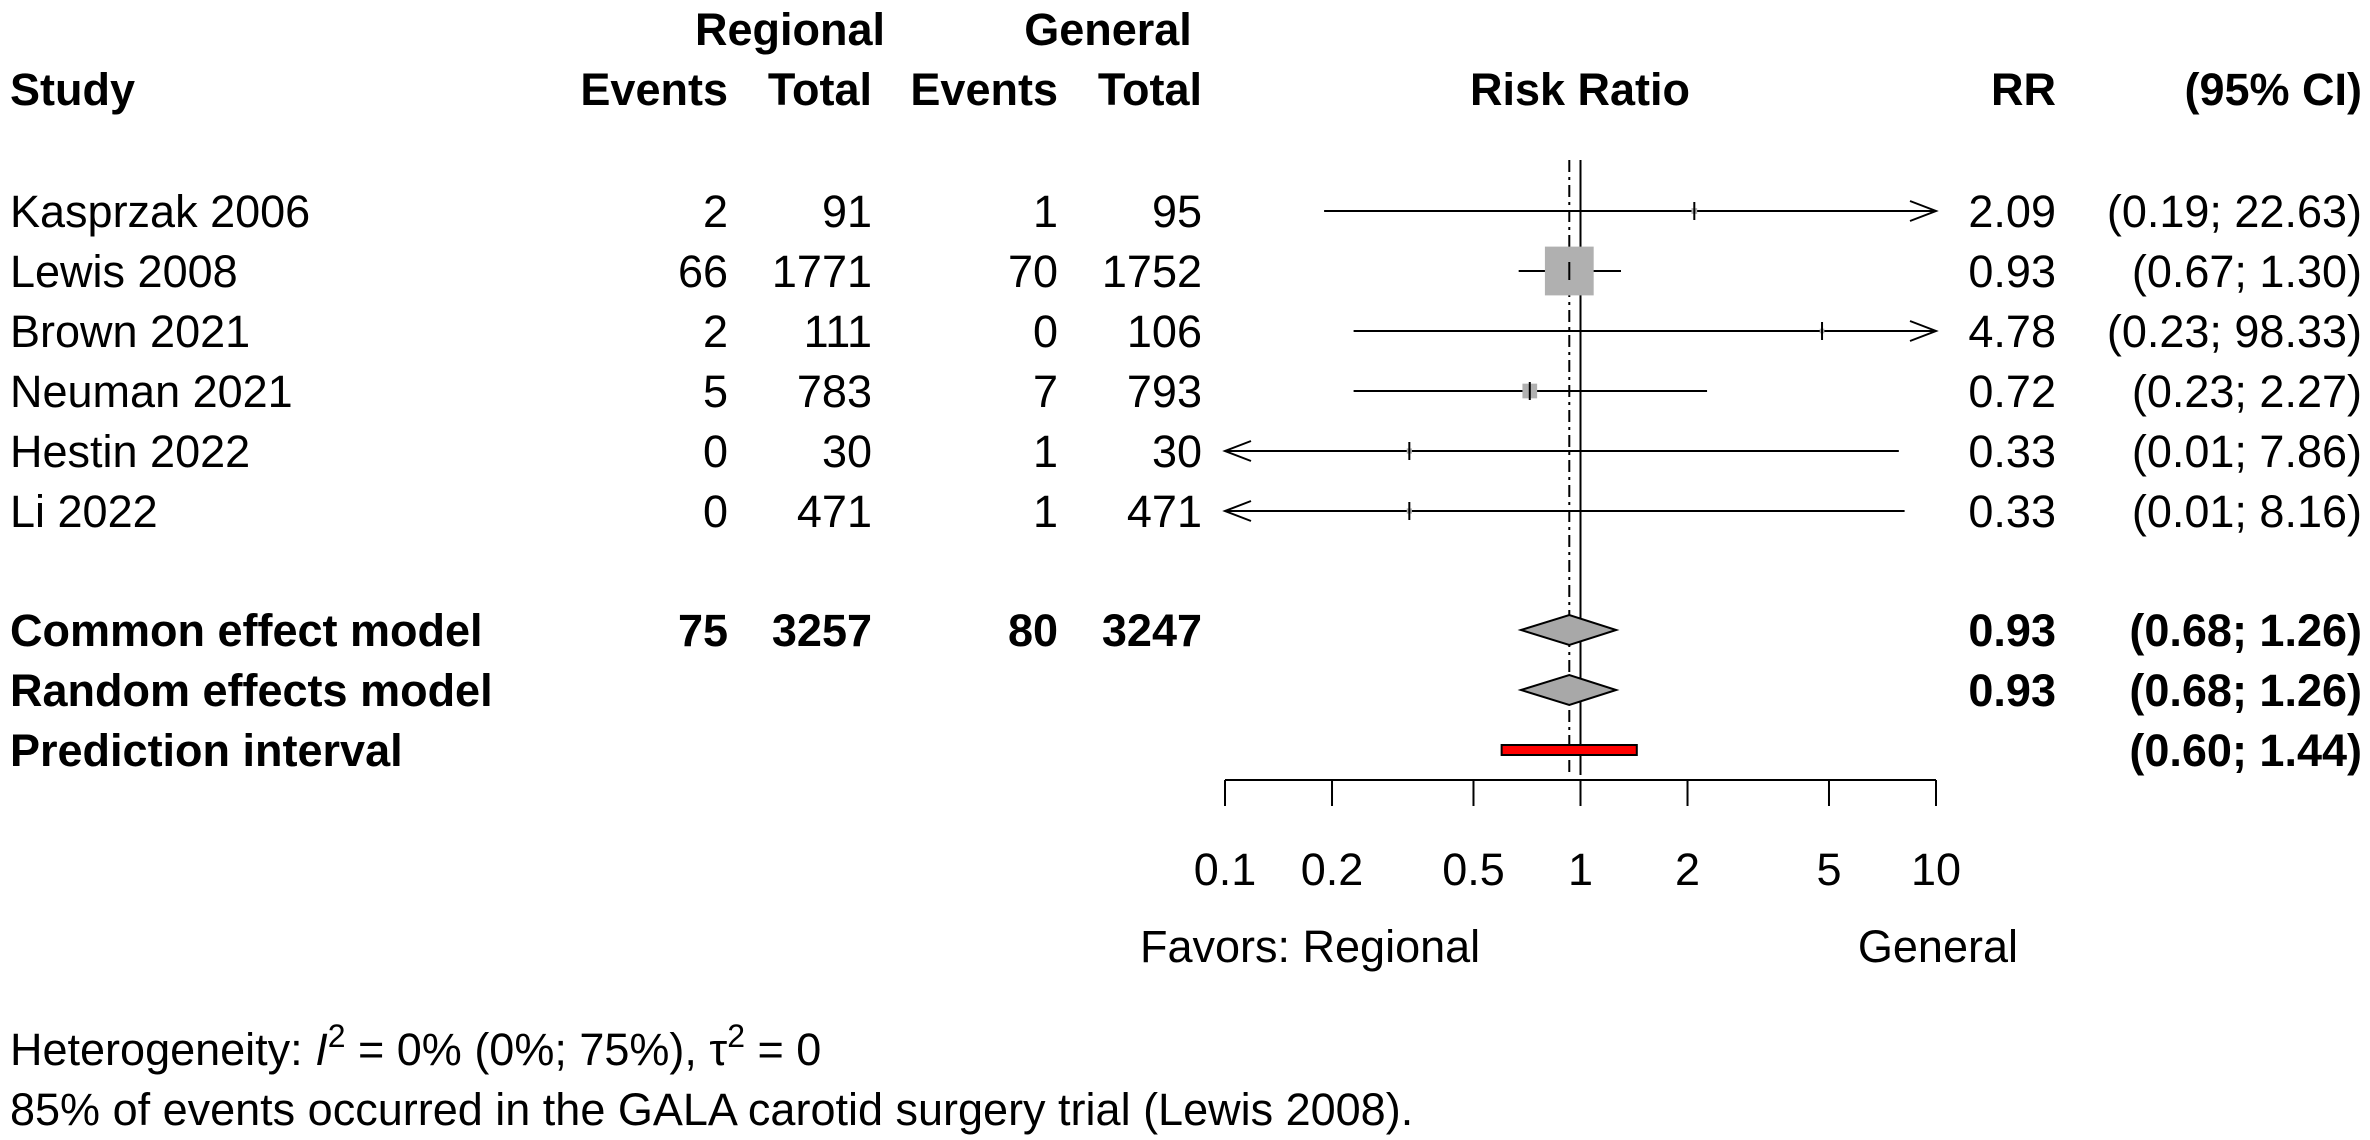  What do you see at coordinates (2234, 331) in the screenshot?
I see `study-ci: (0.23; 98.33)` at bounding box center [2234, 331].